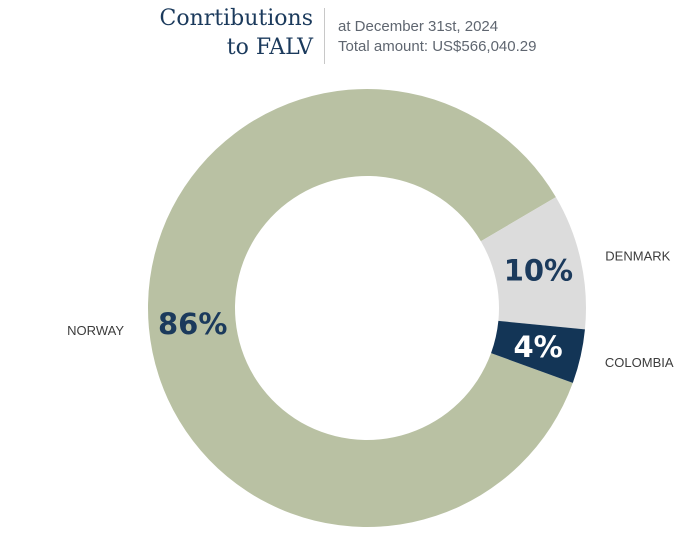 Image resolution: width=687 pixels, height=550 pixels. Describe the element at coordinates (236, 33) in the screenshot. I see `chart-title: Conrtibutions to FALV` at that location.